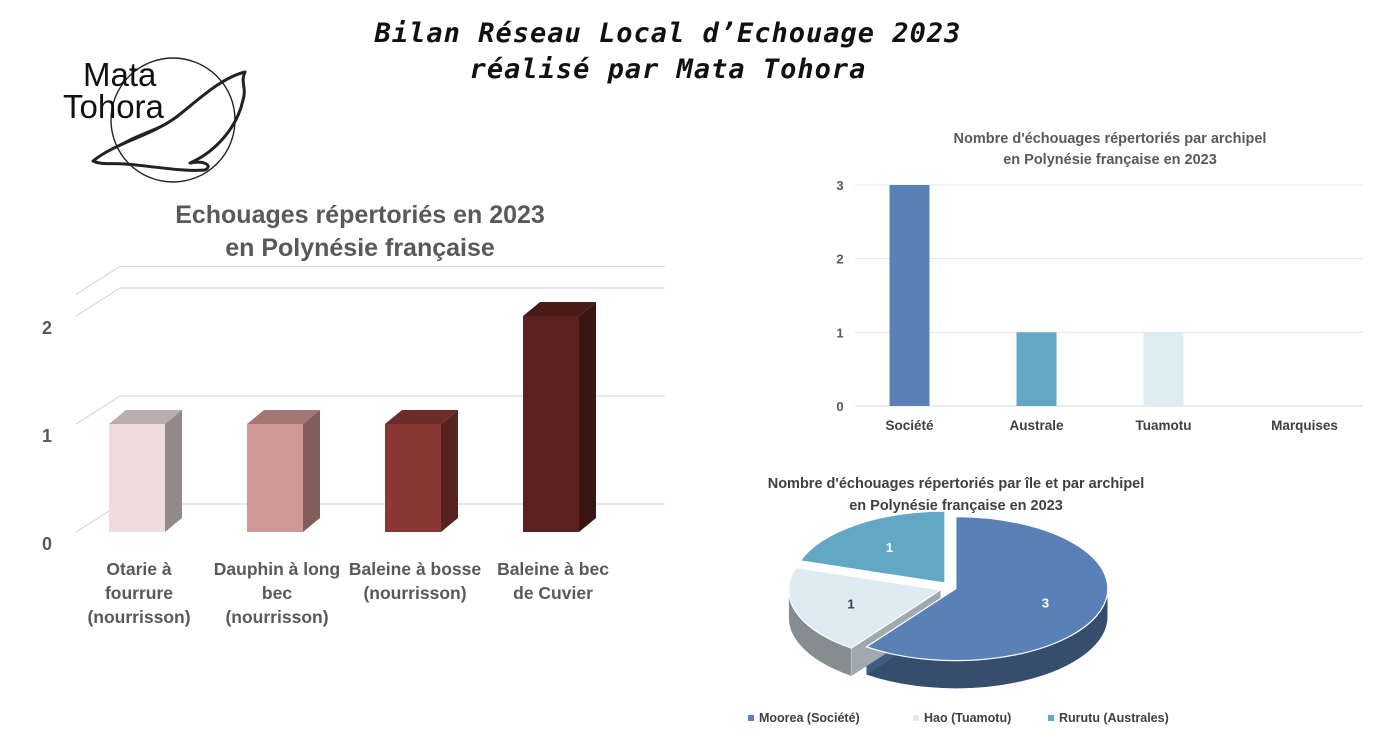 This screenshot has width=1376, height=743. I want to click on x-tick-label: Baleine à bosse, so click(415, 569).